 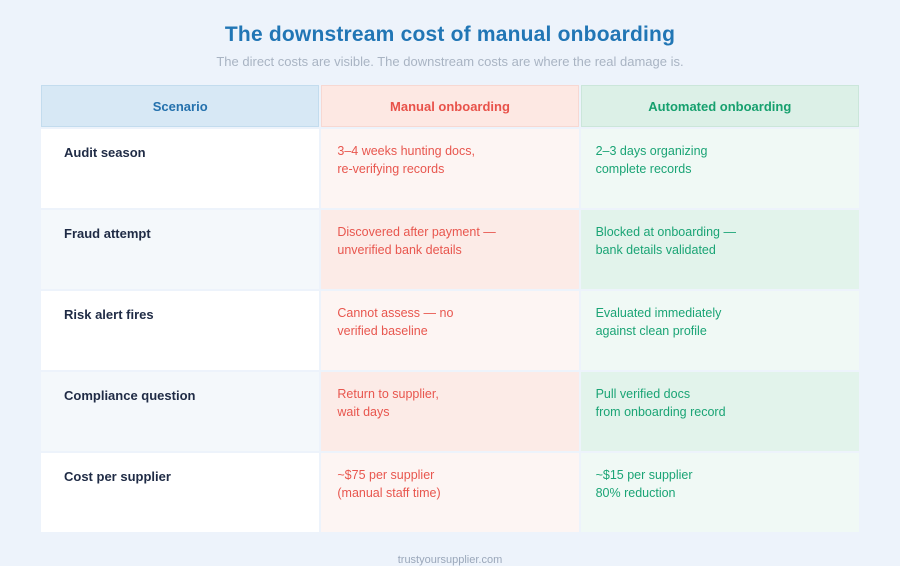 What do you see at coordinates (180, 168) in the screenshot?
I see `scenario-cell: Audit season` at bounding box center [180, 168].